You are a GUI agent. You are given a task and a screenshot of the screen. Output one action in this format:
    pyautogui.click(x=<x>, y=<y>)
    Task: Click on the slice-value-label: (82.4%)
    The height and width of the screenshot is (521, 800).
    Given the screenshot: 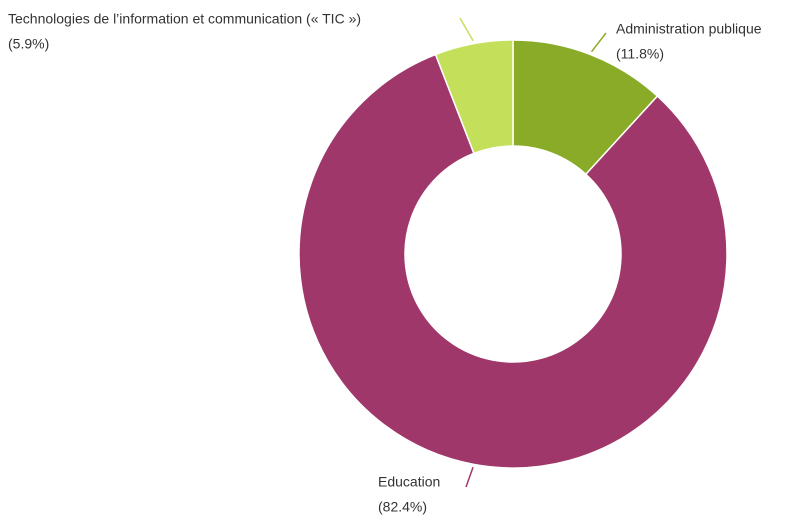 What is the action you would take?
    pyautogui.click(x=402, y=507)
    